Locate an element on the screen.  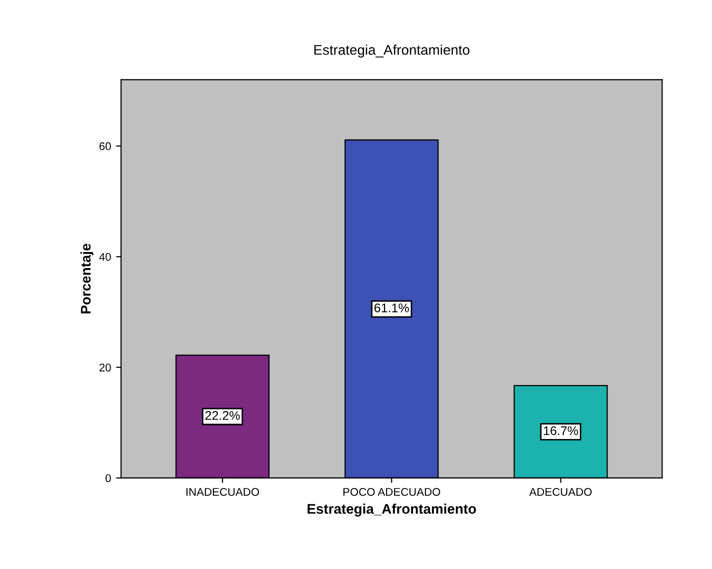
chart-title: Estrategia_Afrontamiento is located at coordinates (392, 51).